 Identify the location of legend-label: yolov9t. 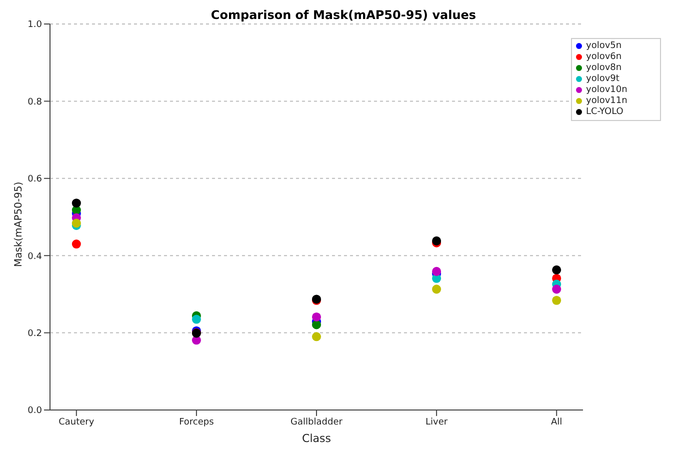
(603, 79).